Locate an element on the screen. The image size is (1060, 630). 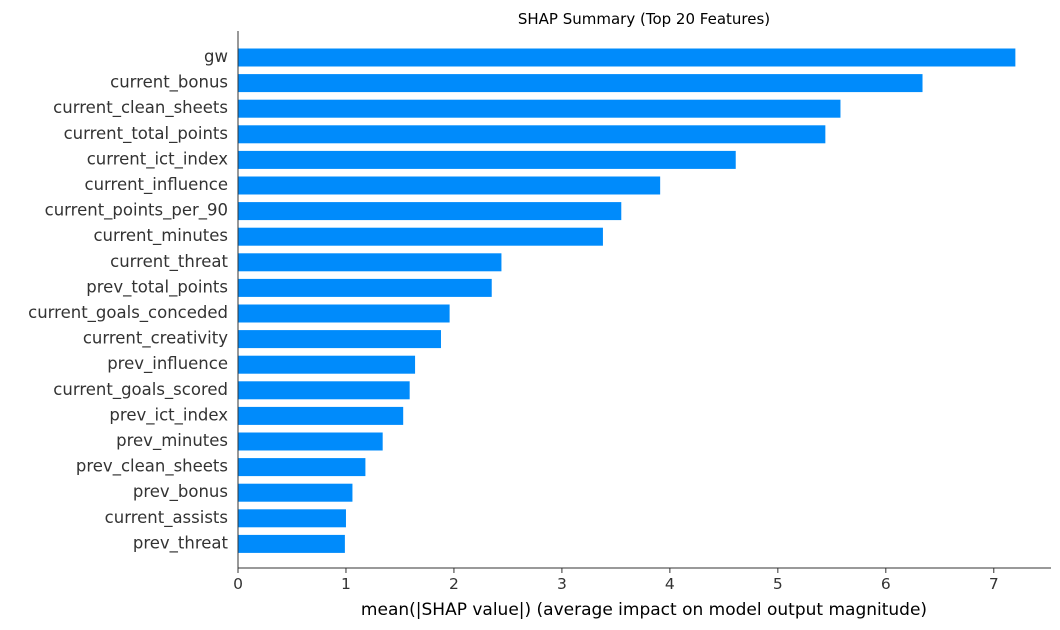
category-label-current-influence: current_influence is located at coordinates (157, 185).